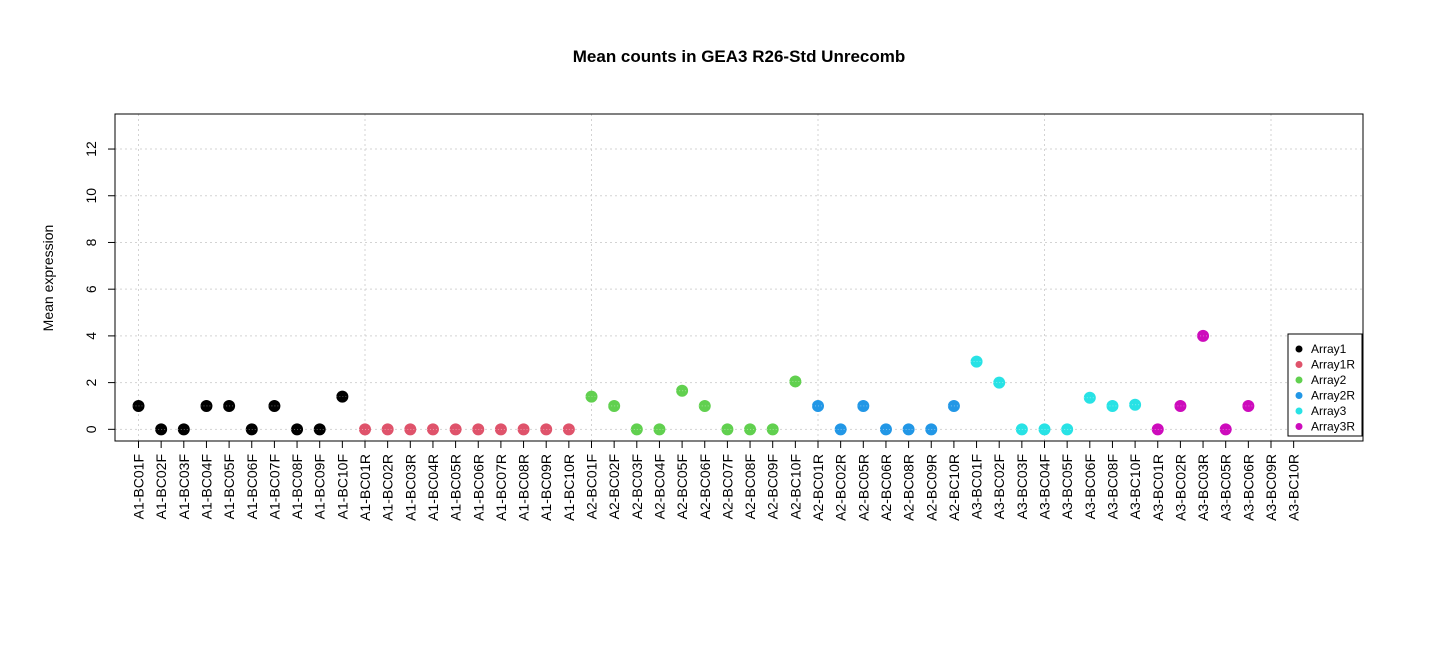 The width and height of the screenshot is (1440, 672). I want to click on y-tick-label: 0, so click(91, 429).